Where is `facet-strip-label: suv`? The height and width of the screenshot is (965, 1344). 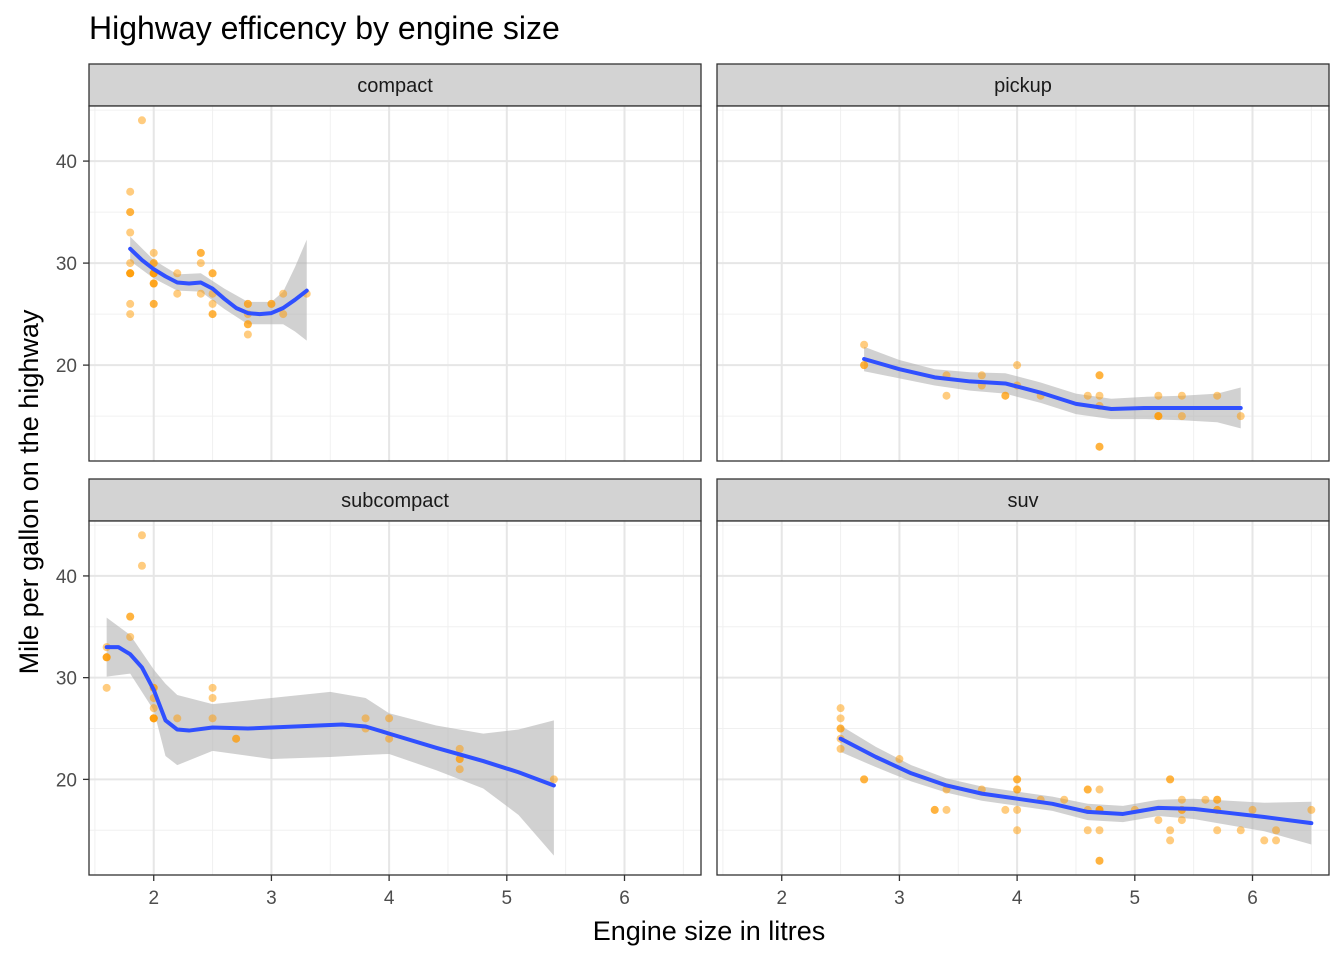 facet-strip-label: suv is located at coordinates (1022, 501).